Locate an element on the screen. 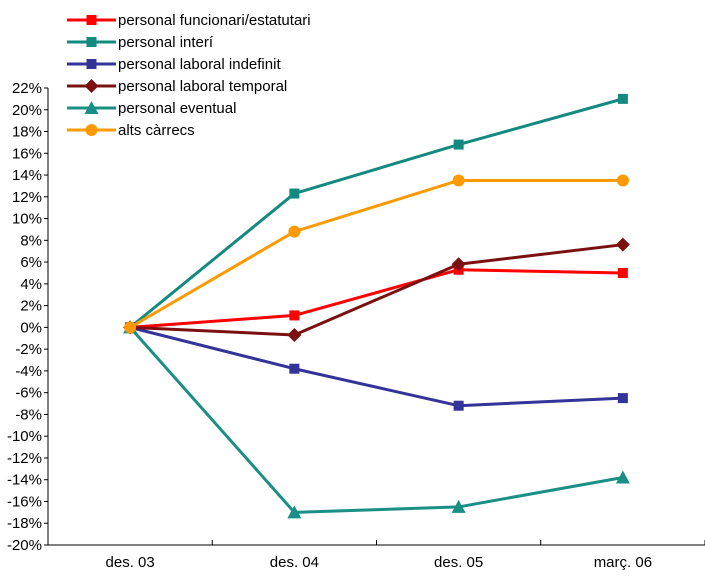  y-tick-label: 4% is located at coordinates (31, 284).